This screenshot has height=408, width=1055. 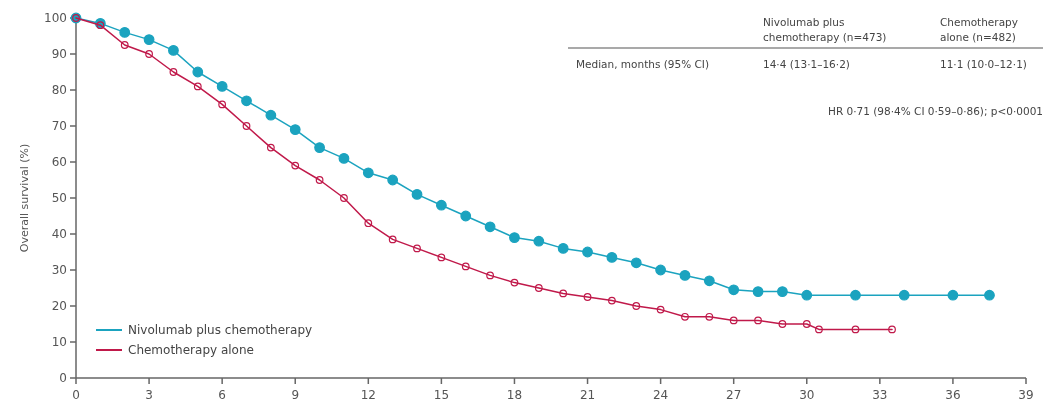 What do you see at coordinates (806, 64) in the screenshot?
I see `annotation: 14·4 (13·1–16·2)` at bounding box center [806, 64].